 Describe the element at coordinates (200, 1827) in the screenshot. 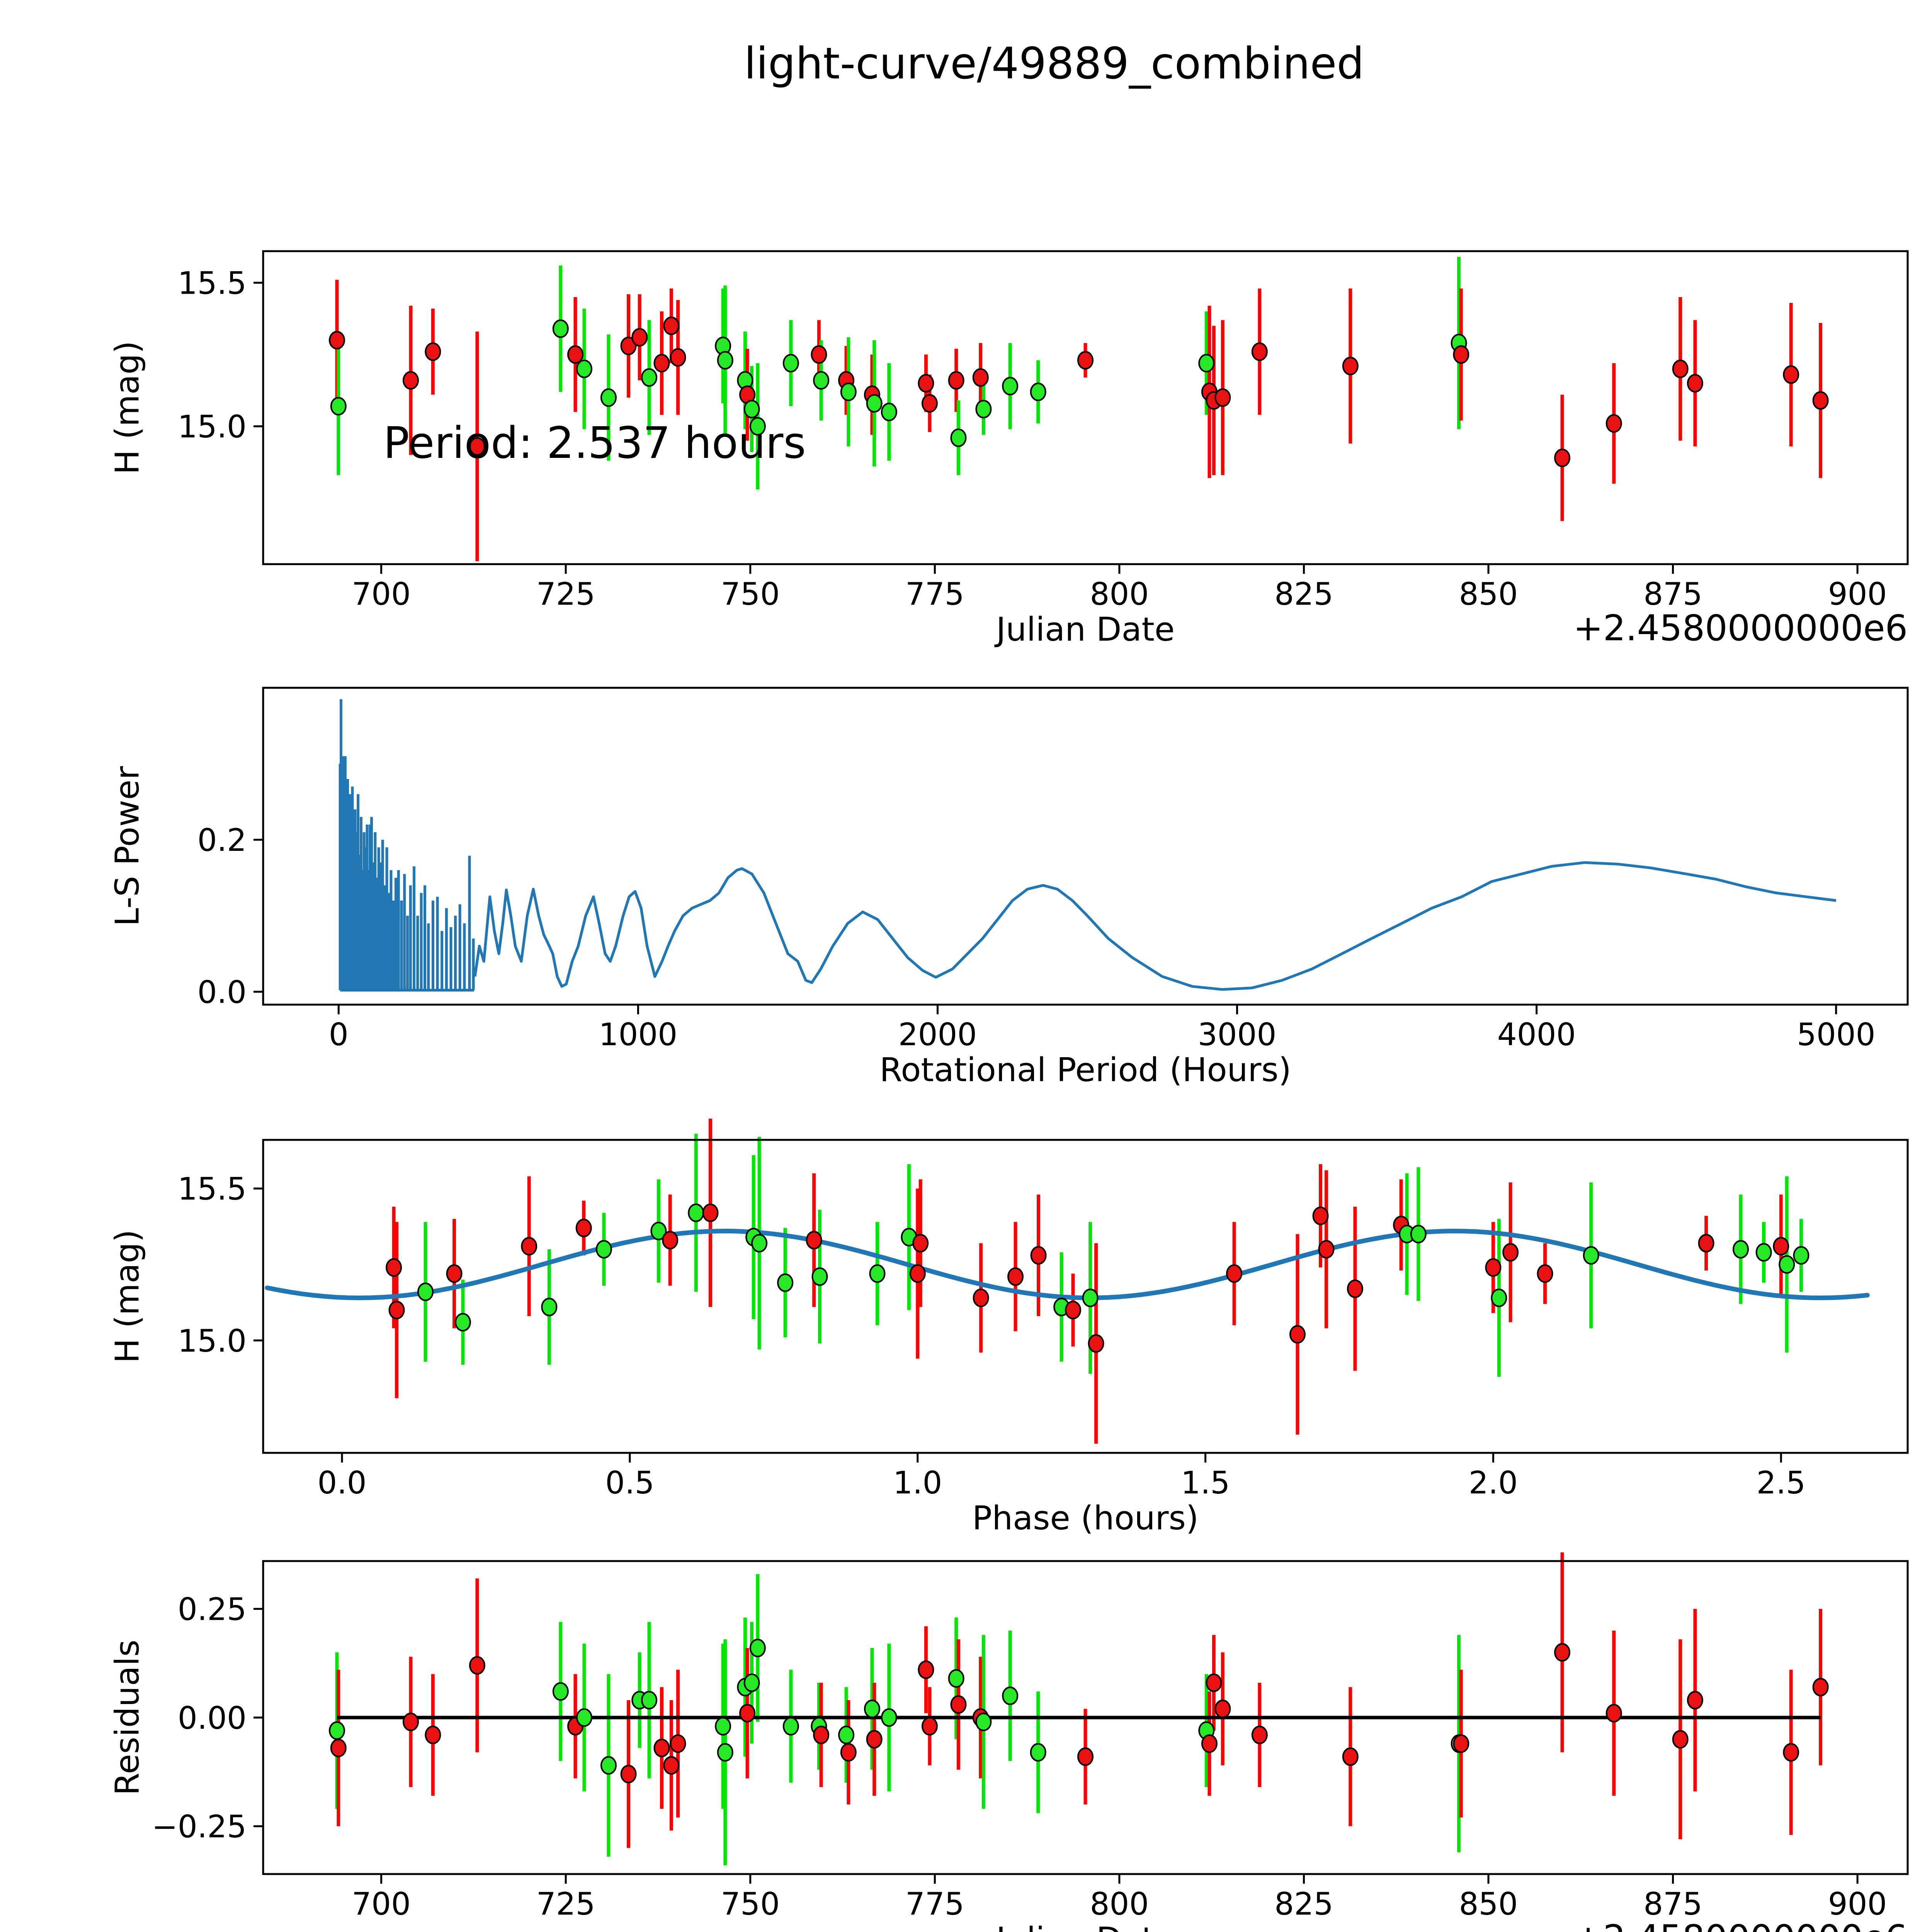

I see `y-tick-label: −0.25` at that location.